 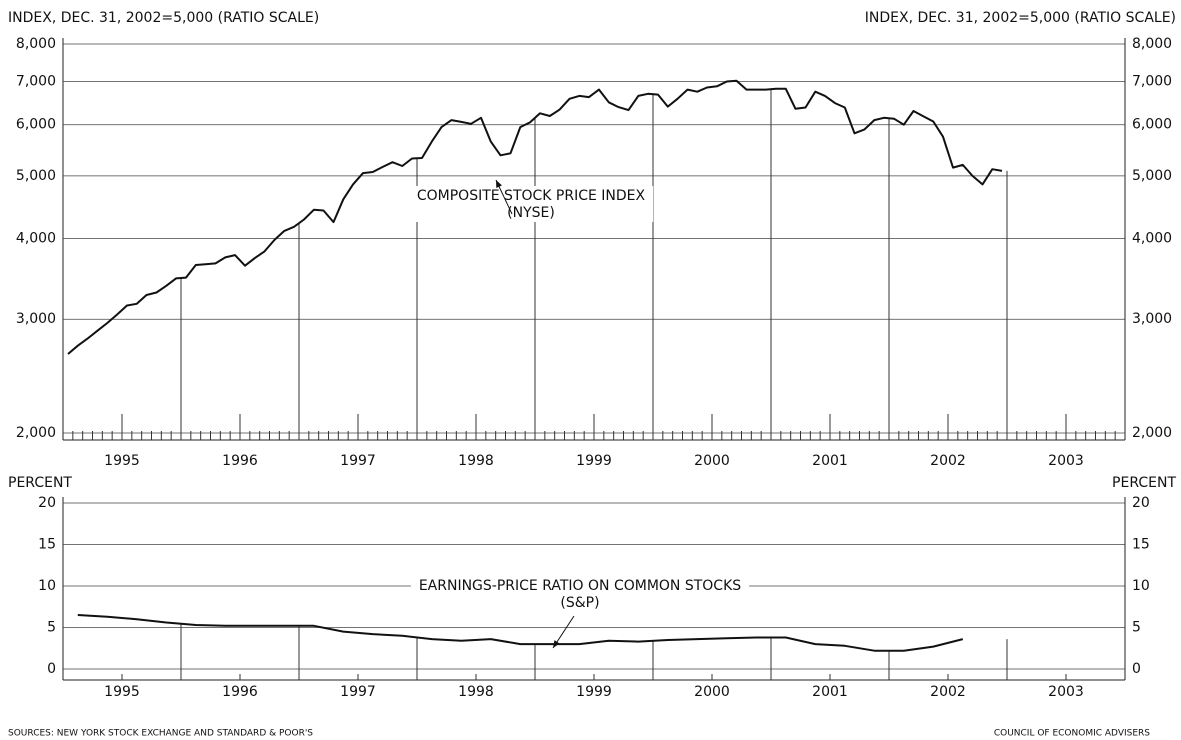 What do you see at coordinates (531, 213) in the screenshot?
I see `annotation: (NYSE)` at bounding box center [531, 213].